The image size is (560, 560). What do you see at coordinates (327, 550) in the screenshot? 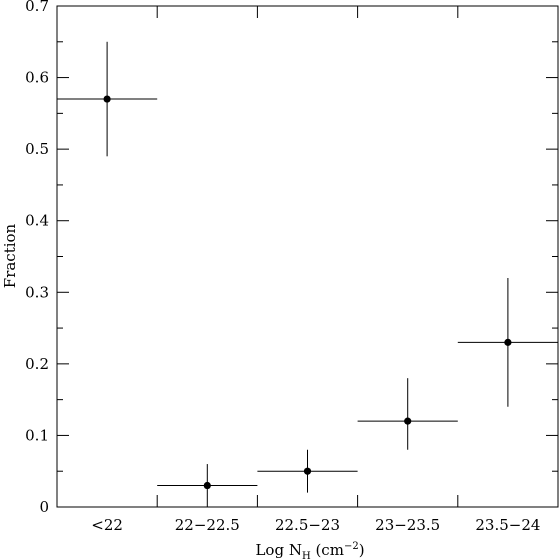
I see `x-axis-title-unit: (cm` at bounding box center [327, 550].